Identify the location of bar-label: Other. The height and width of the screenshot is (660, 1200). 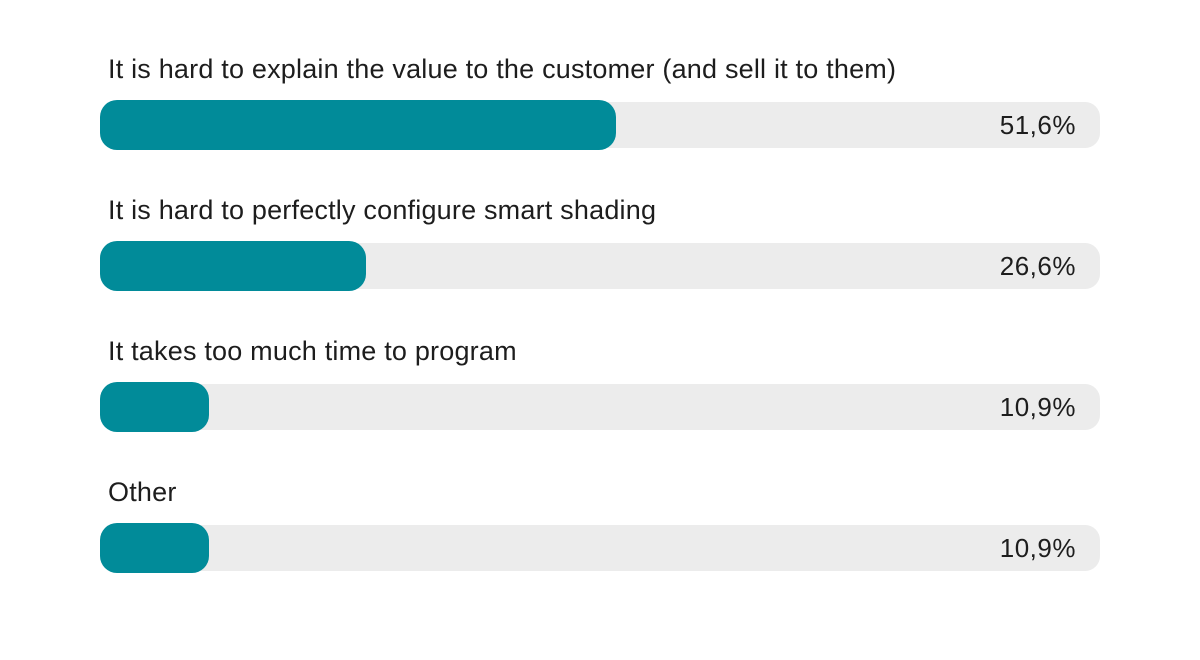
(142, 492).